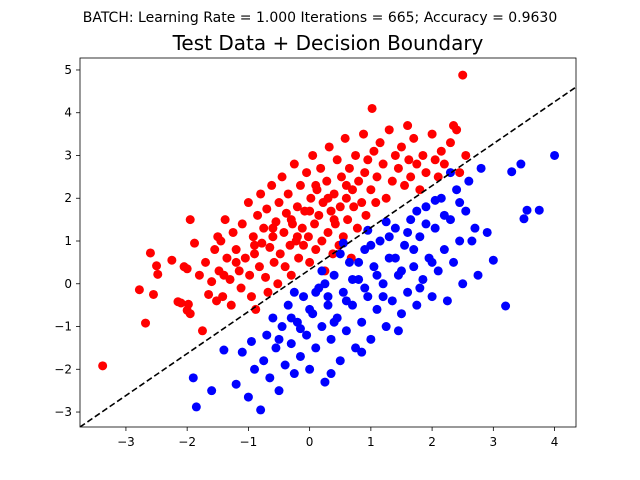  Describe the element at coordinates (63, 327) in the screenshot. I see `y-tick-label: −1` at that location.